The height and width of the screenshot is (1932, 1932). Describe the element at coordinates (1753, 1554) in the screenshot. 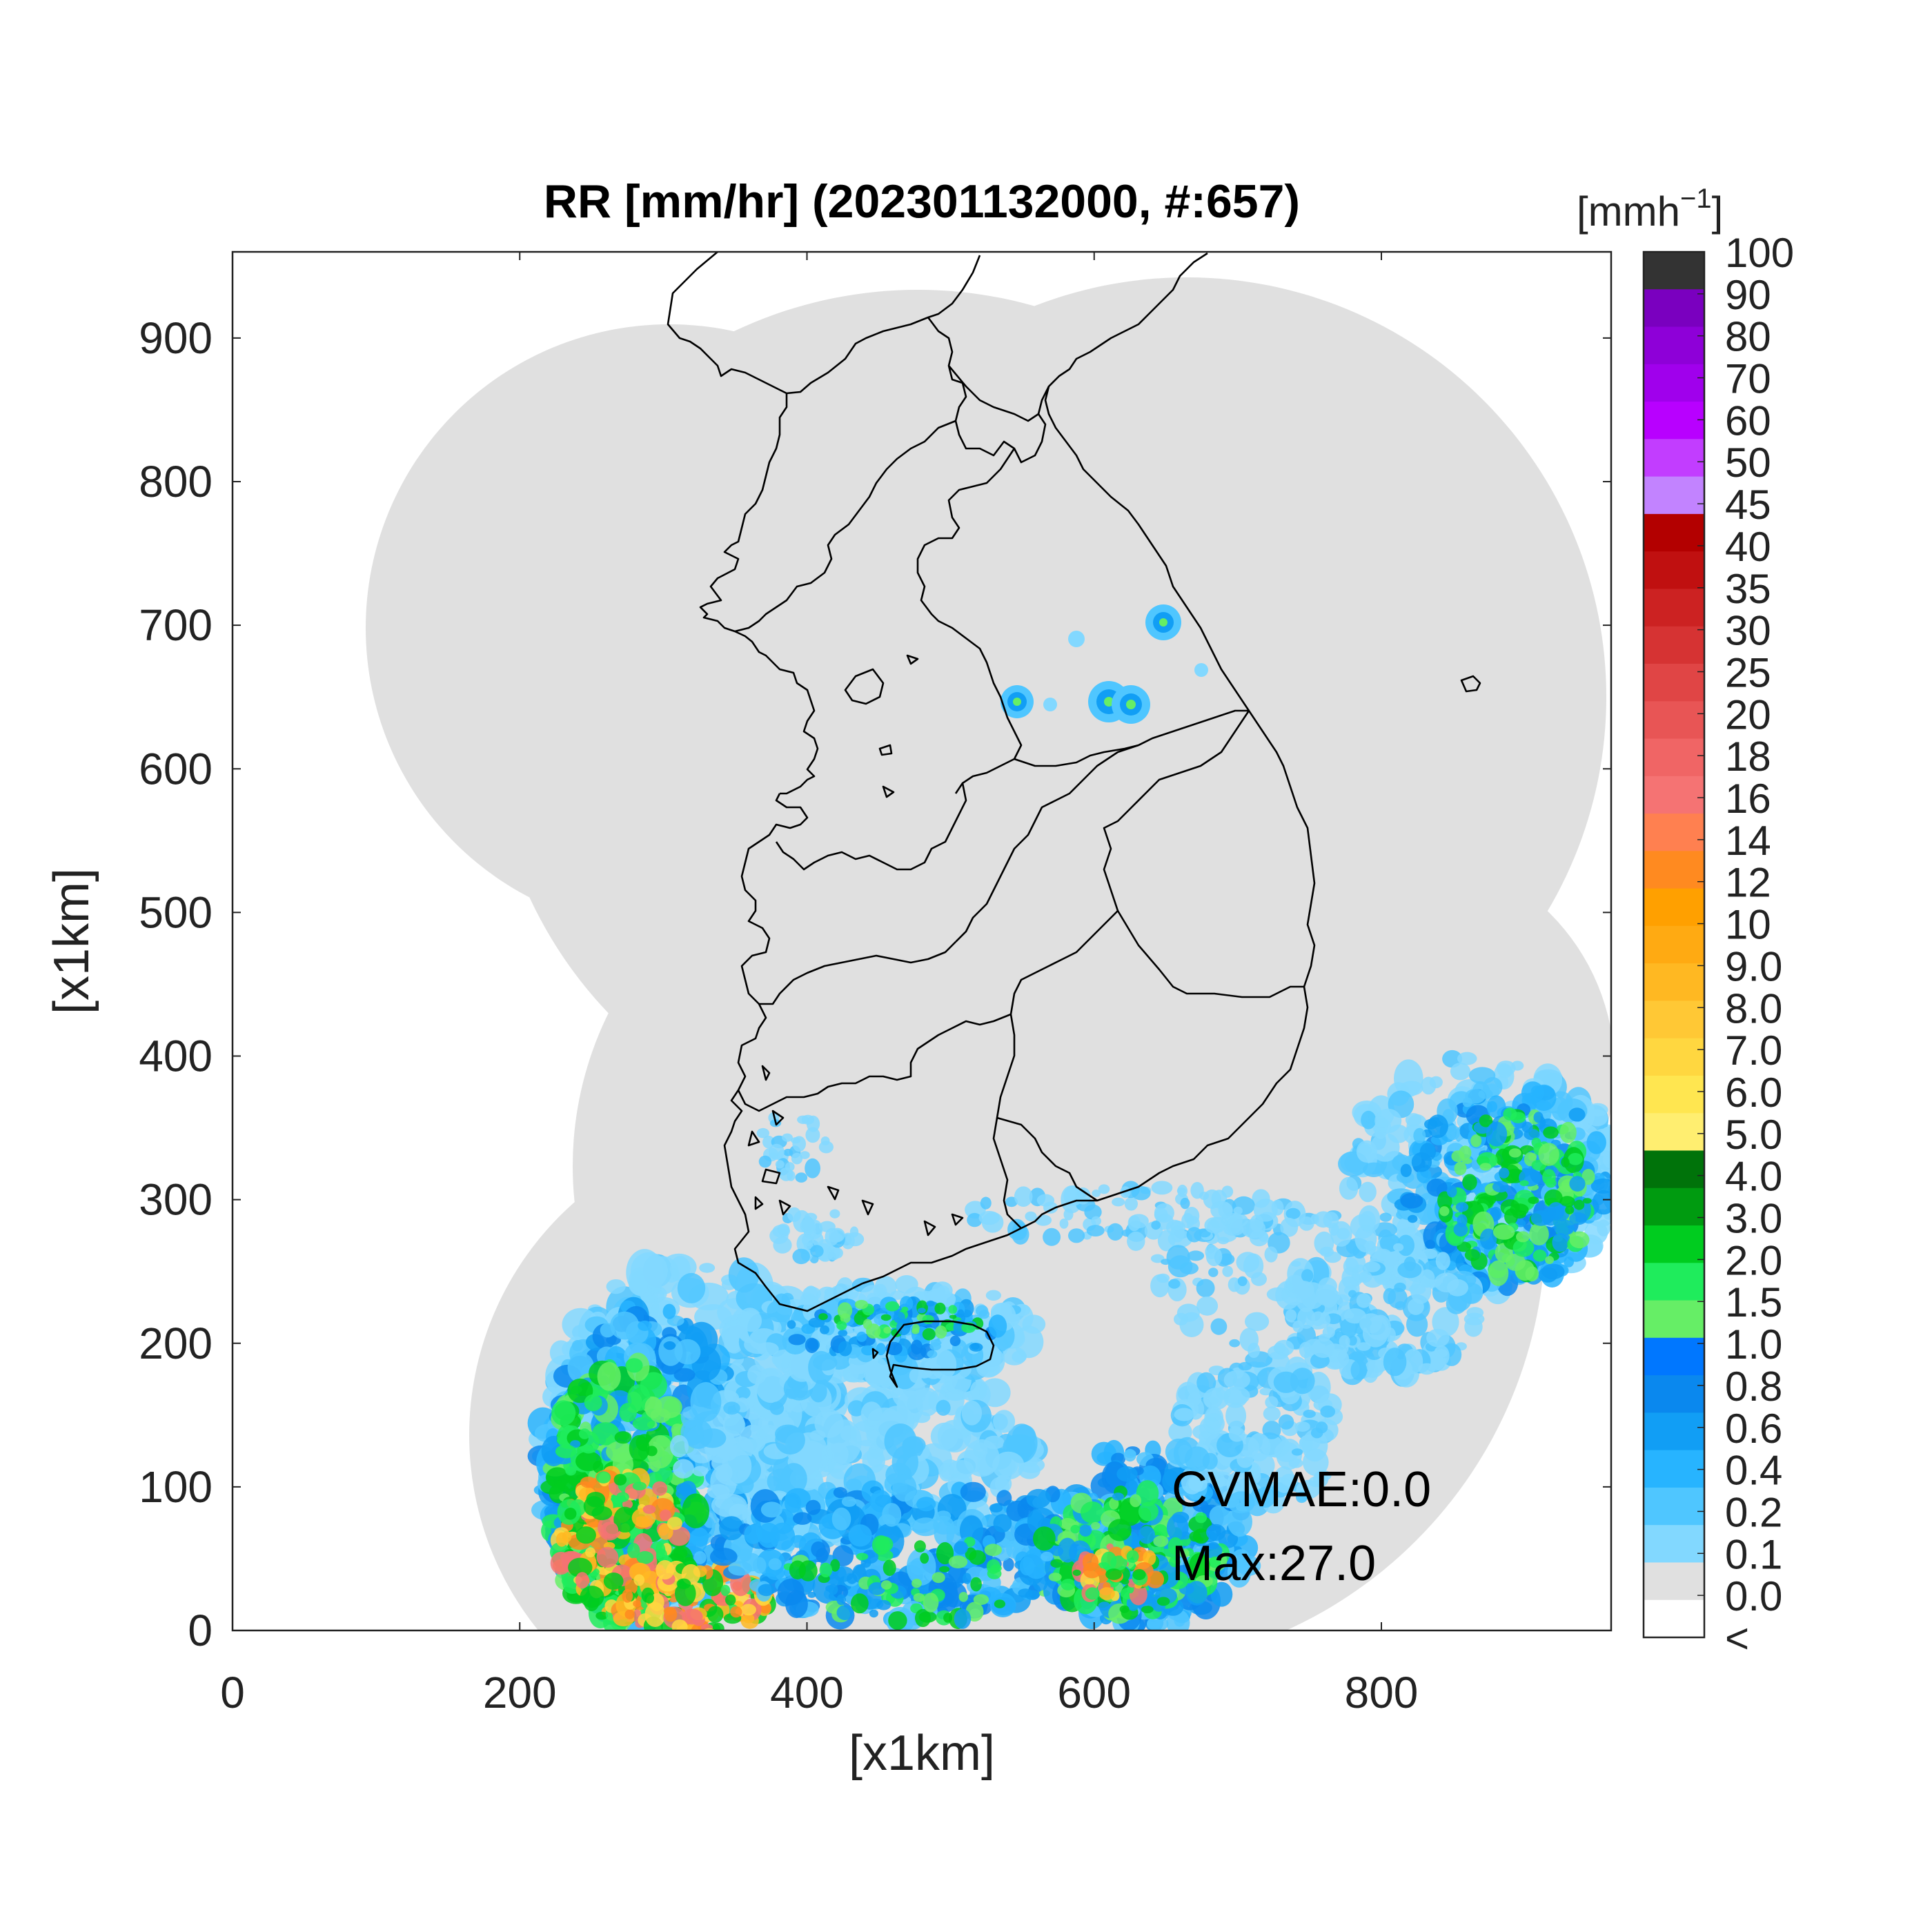

I see `colorbar-label: 0.1` at that location.